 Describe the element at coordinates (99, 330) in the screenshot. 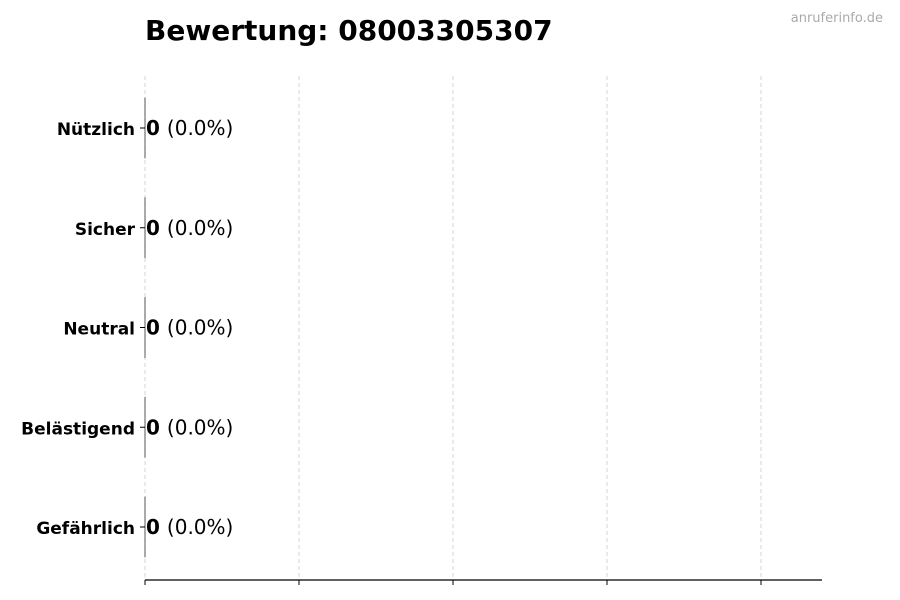

I see `category-label: Neutral` at that location.